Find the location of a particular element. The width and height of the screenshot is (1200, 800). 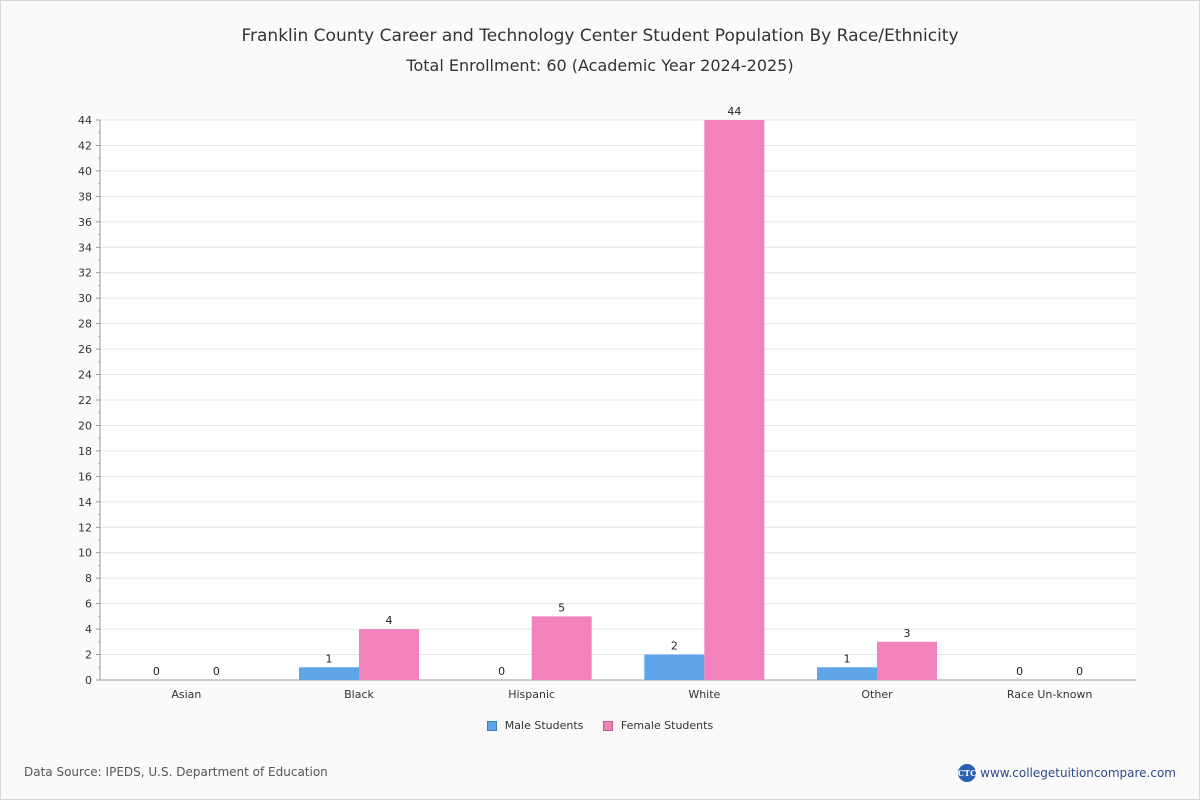

x-tick-label: Other is located at coordinates (877, 694).